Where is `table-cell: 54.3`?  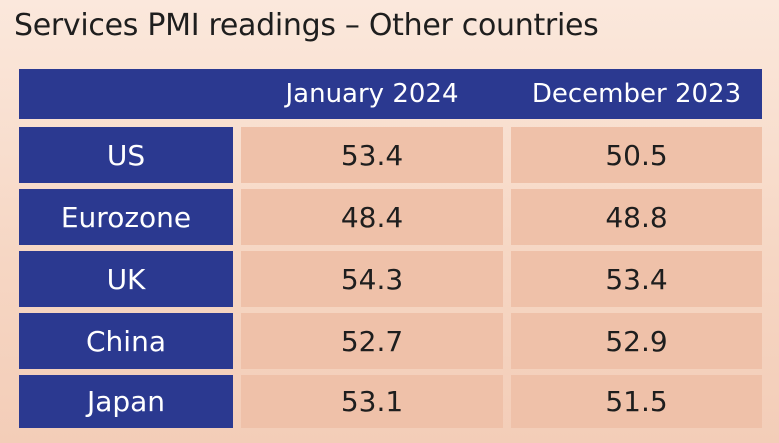 table-cell: 54.3 is located at coordinates (372, 279).